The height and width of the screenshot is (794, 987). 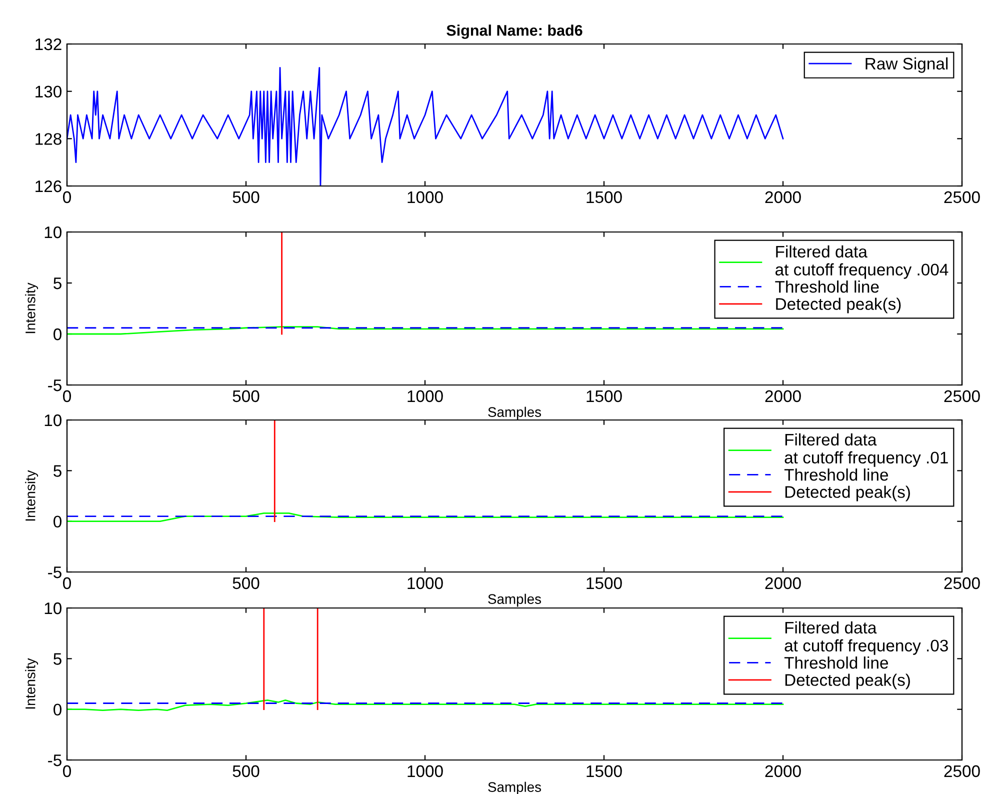 I want to click on legend-label: Filtered data at cutoff frequency .004, so click(x=861, y=262).